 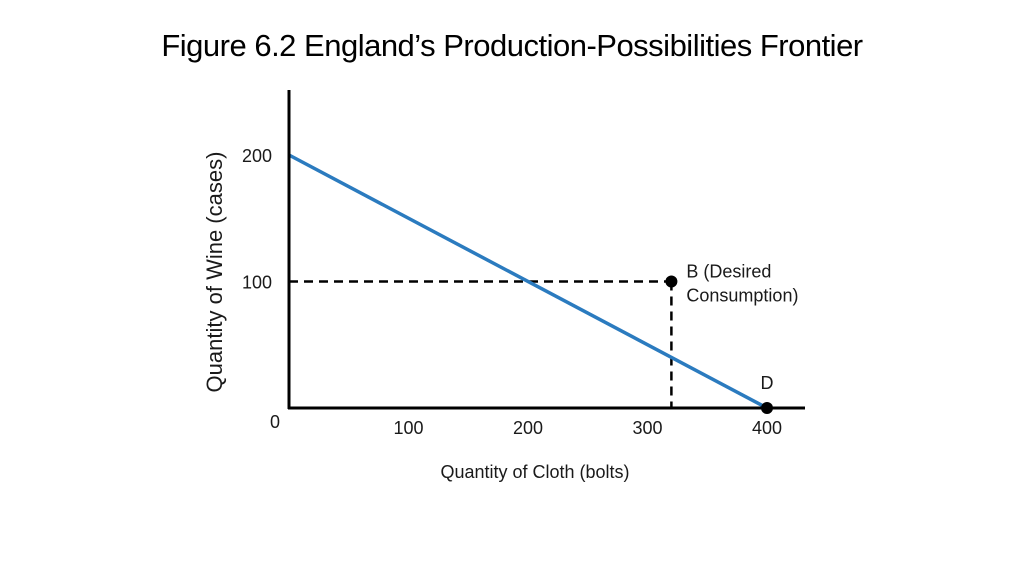 What do you see at coordinates (214, 272) in the screenshot?
I see `y-axis-label: Quantity of Wine (cases)` at bounding box center [214, 272].